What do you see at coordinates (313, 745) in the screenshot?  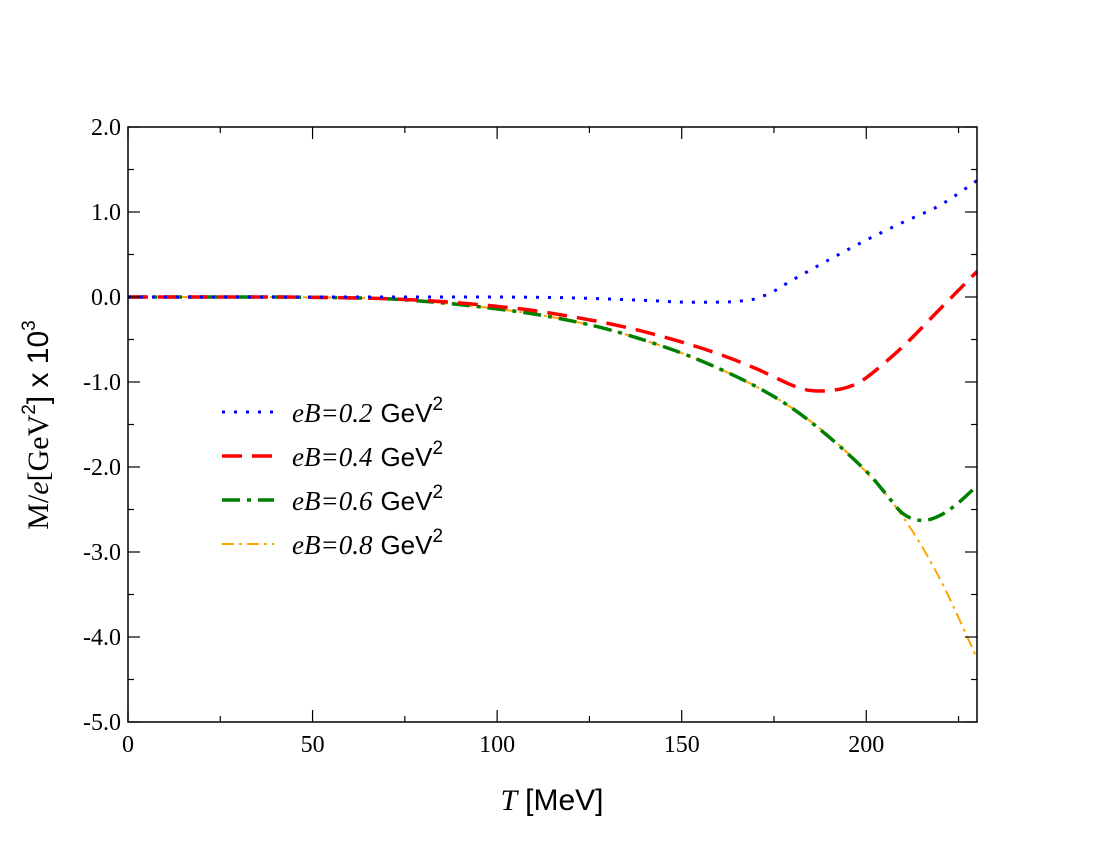 I see `x-tick-label-1: 50` at bounding box center [313, 745].